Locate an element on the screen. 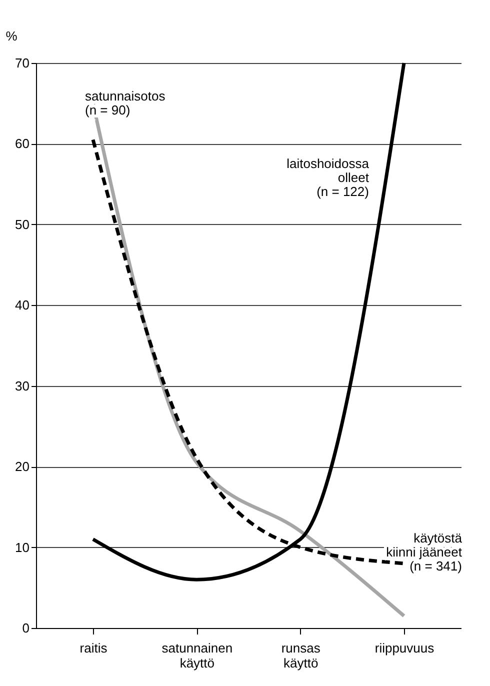 The width and height of the screenshot is (490, 686). x-tick-label: satunnainen käyttö is located at coordinates (197, 655).